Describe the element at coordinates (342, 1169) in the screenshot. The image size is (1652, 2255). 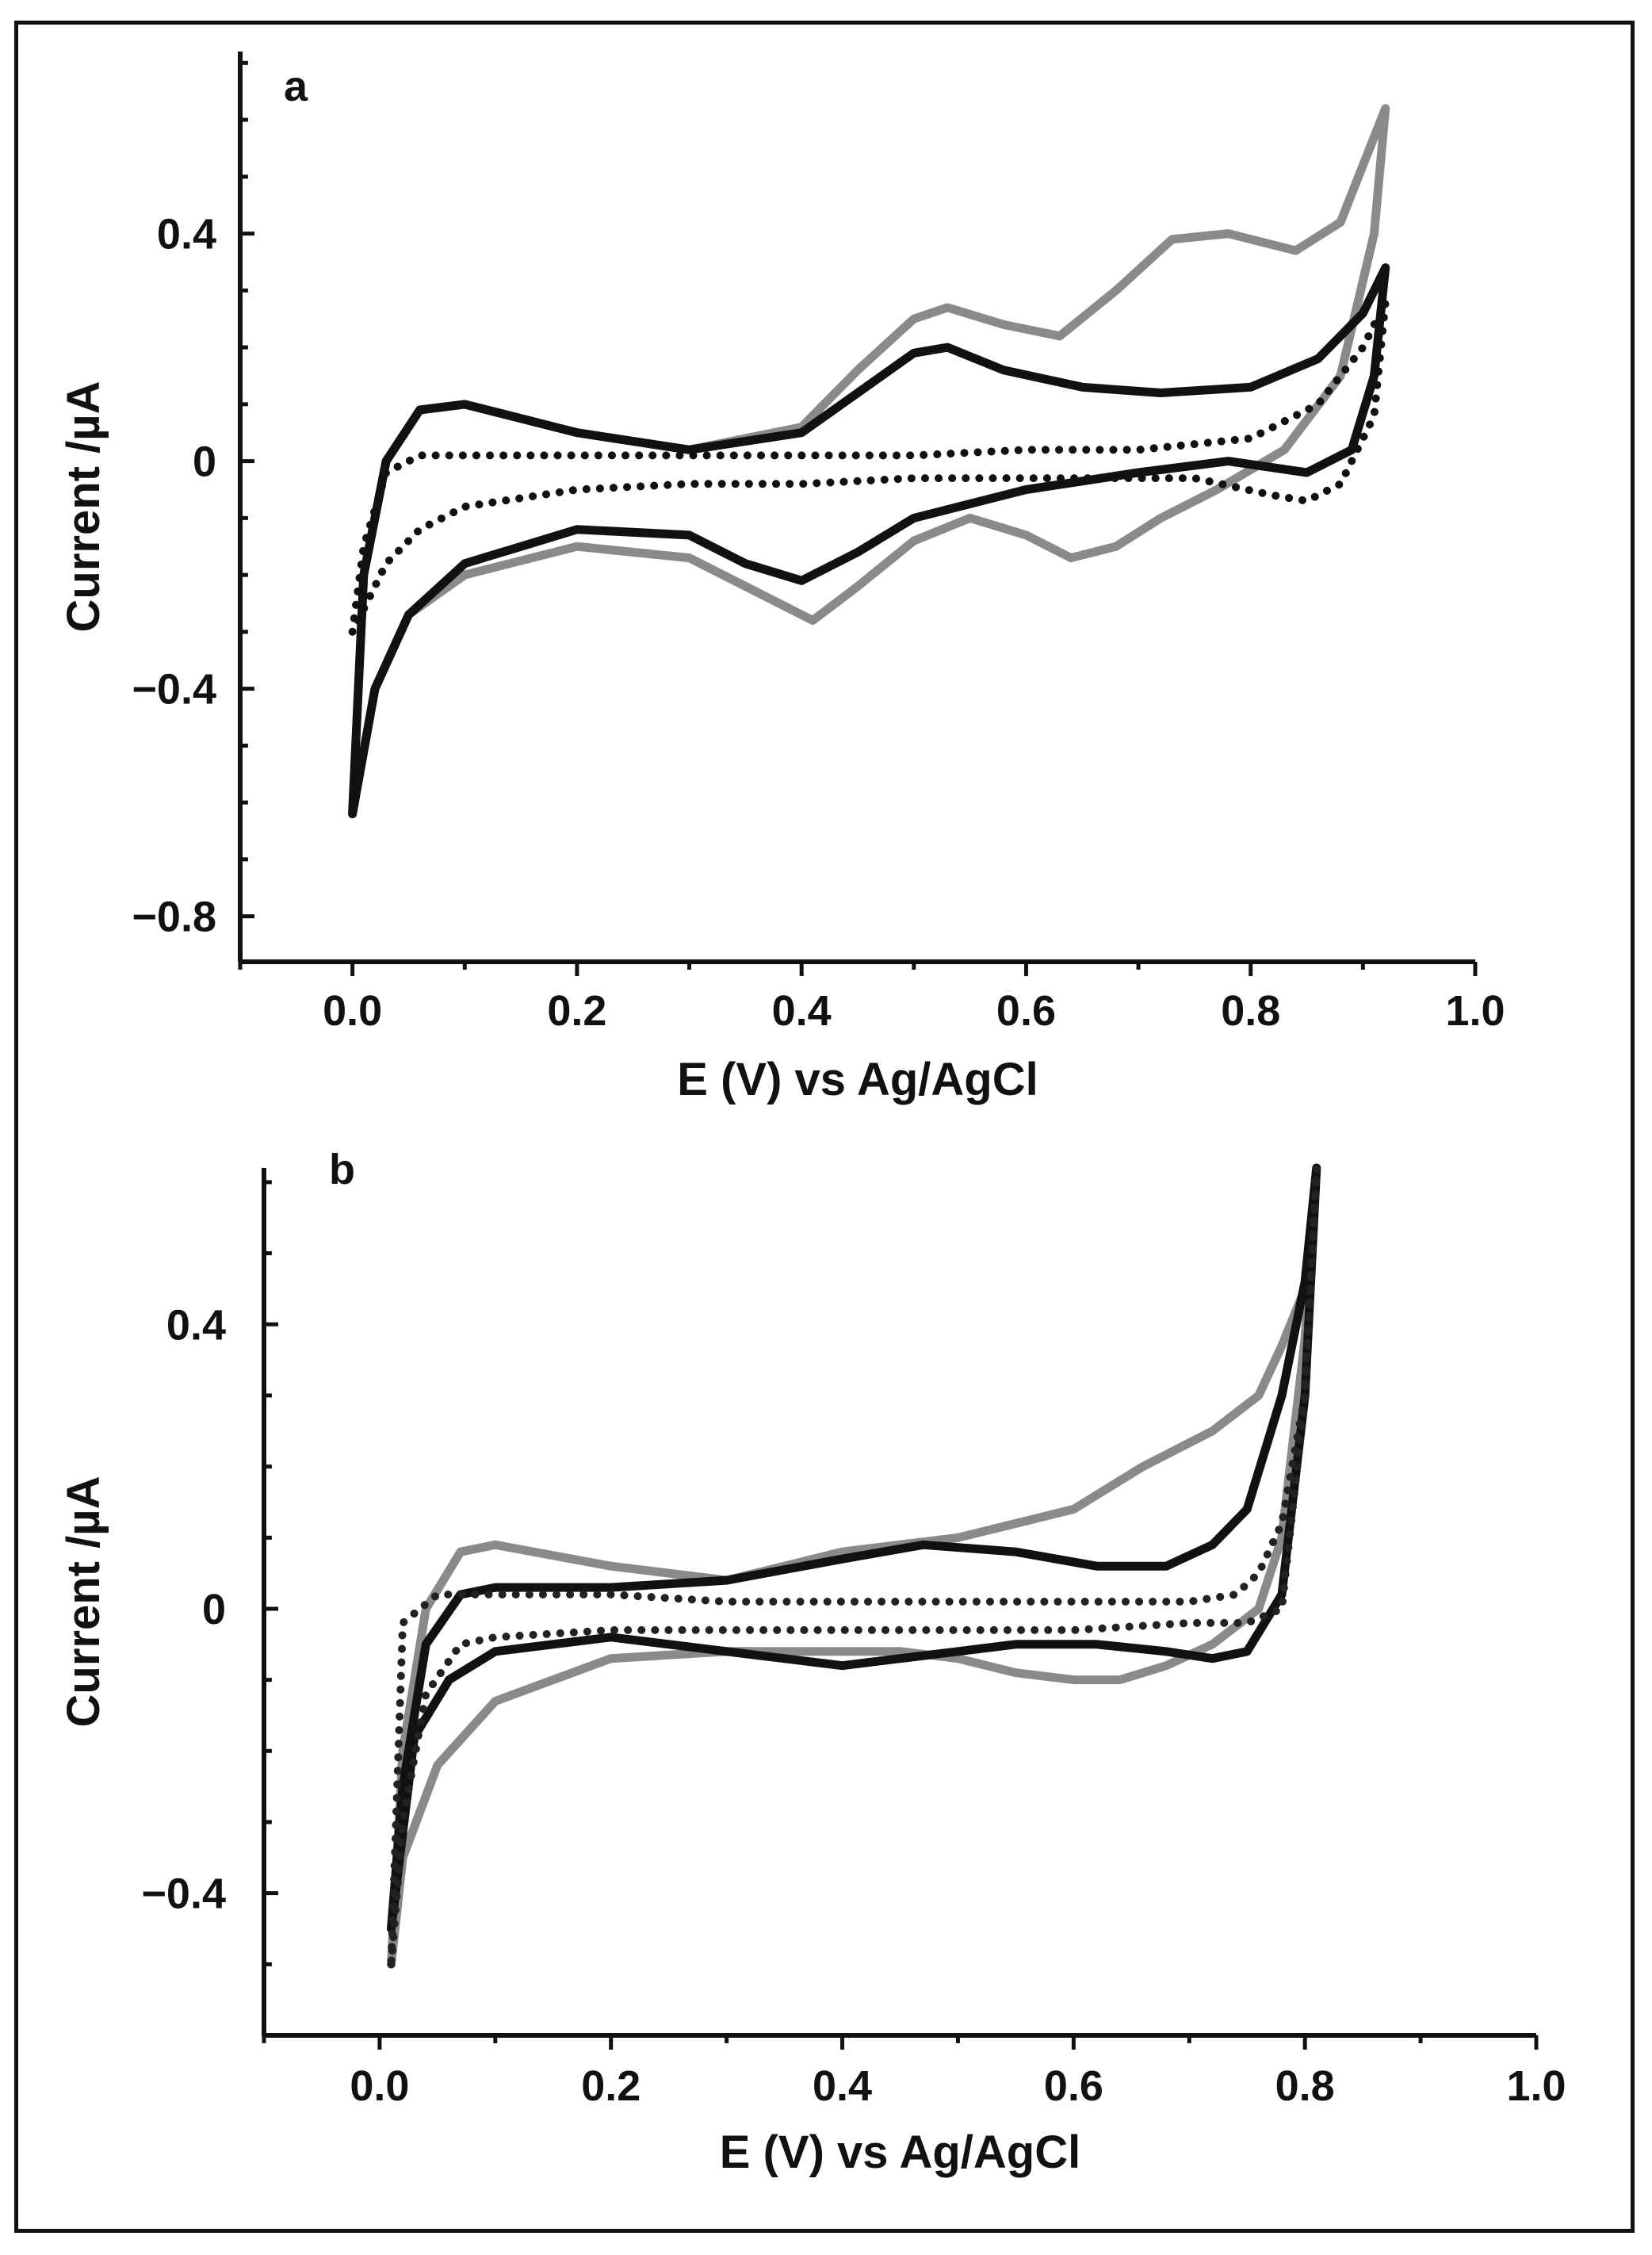
I see `panel-b-letter: b` at that location.